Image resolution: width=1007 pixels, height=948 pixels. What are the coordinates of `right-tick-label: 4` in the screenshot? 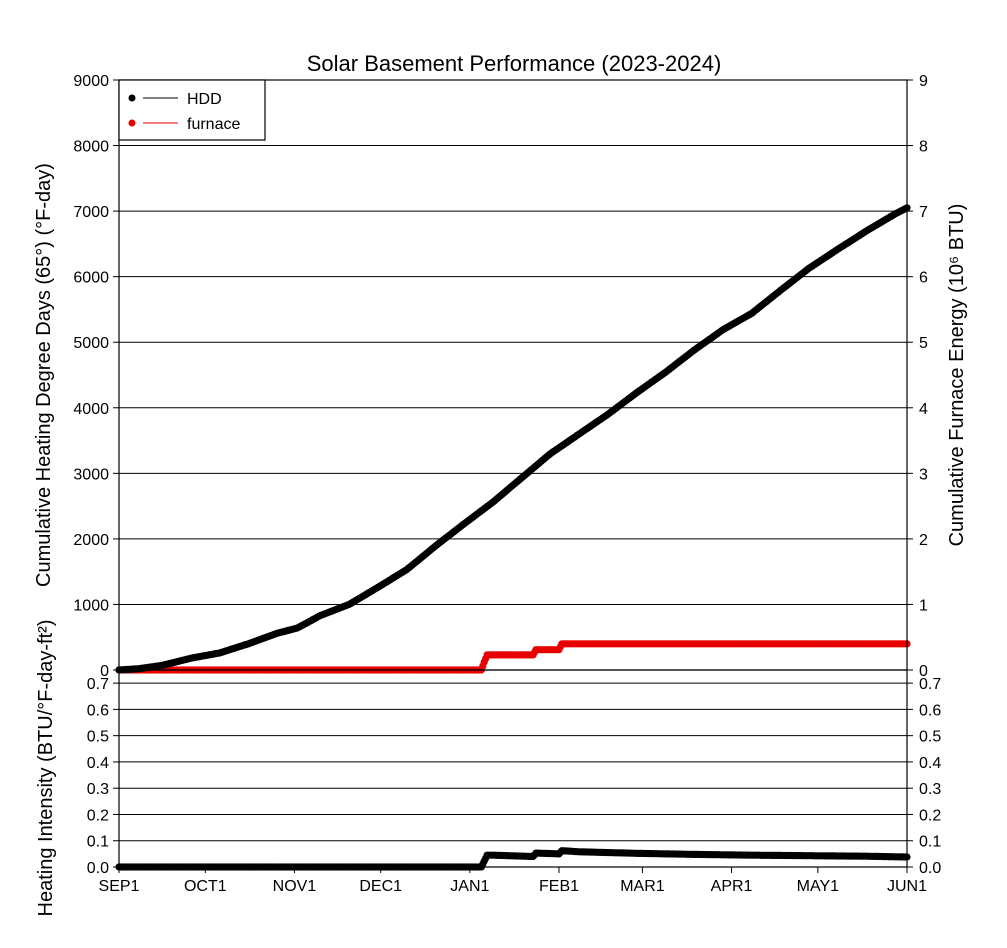 It's located at (923, 409).